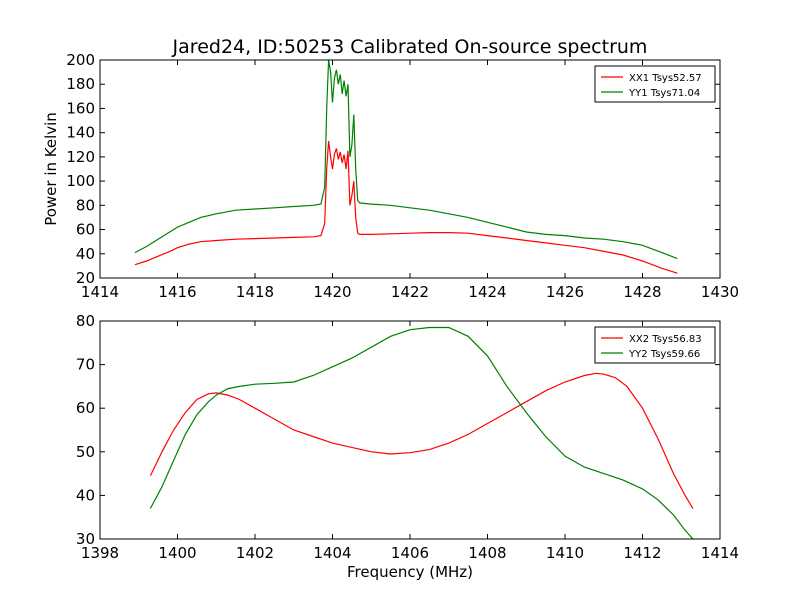 This screenshot has height=600, width=800. What do you see at coordinates (565, 292) in the screenshot?
I see `x-tick-label: 1426` at bounding box center [565, 292].